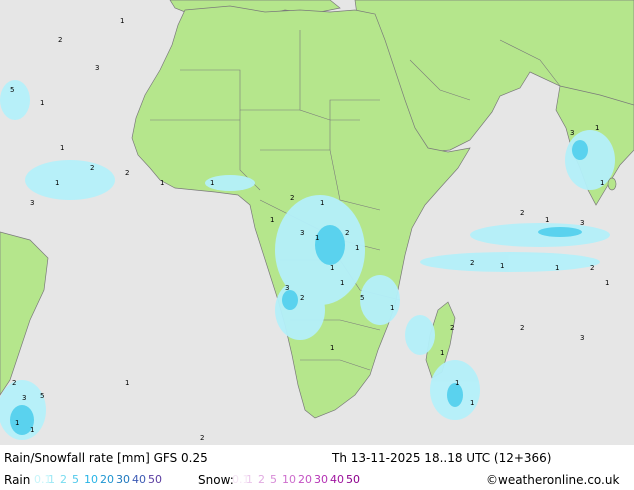  I want to click on rain-scale-value: 2, so click(63, 479).